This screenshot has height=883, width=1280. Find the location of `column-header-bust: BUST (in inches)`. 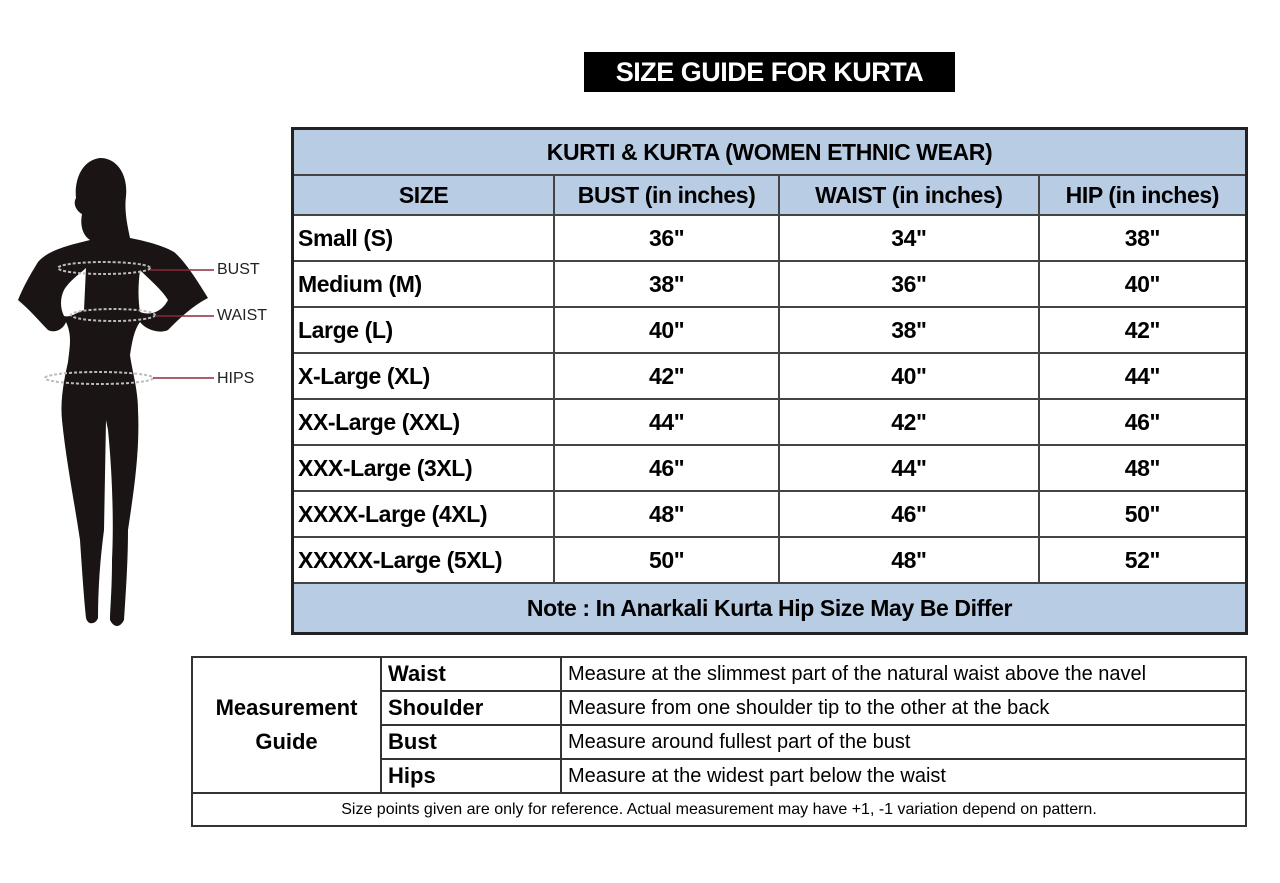

column-header-bust: BUST (in inches) is located at coordinates (666, 195).